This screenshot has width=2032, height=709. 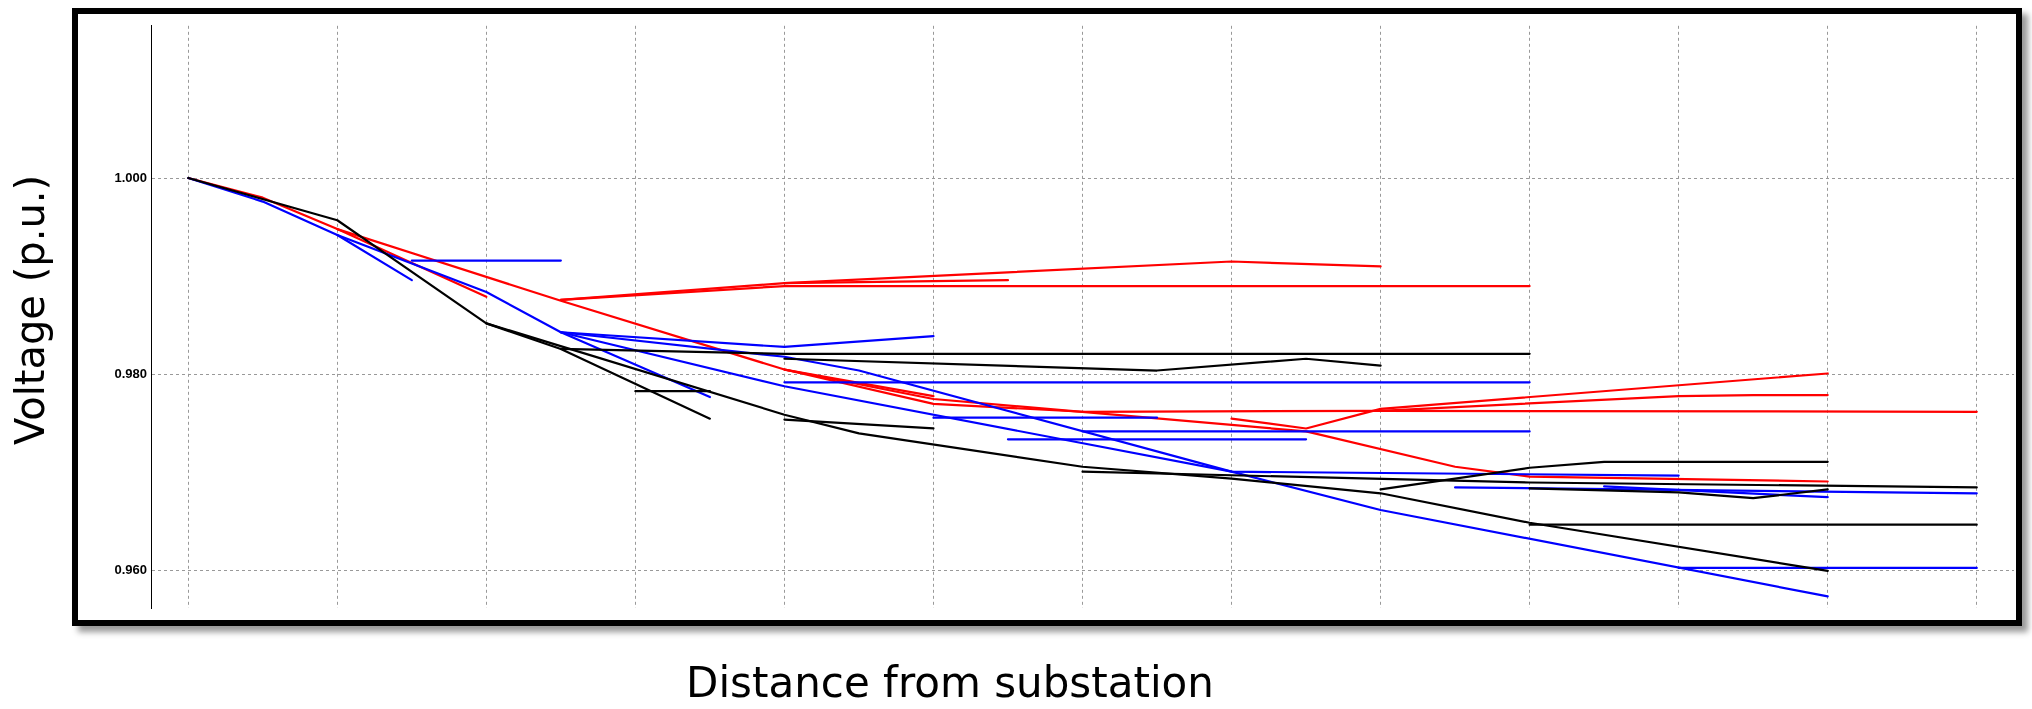 I want to click on y-tick-label: 0.980, so click(x=130, y=374).